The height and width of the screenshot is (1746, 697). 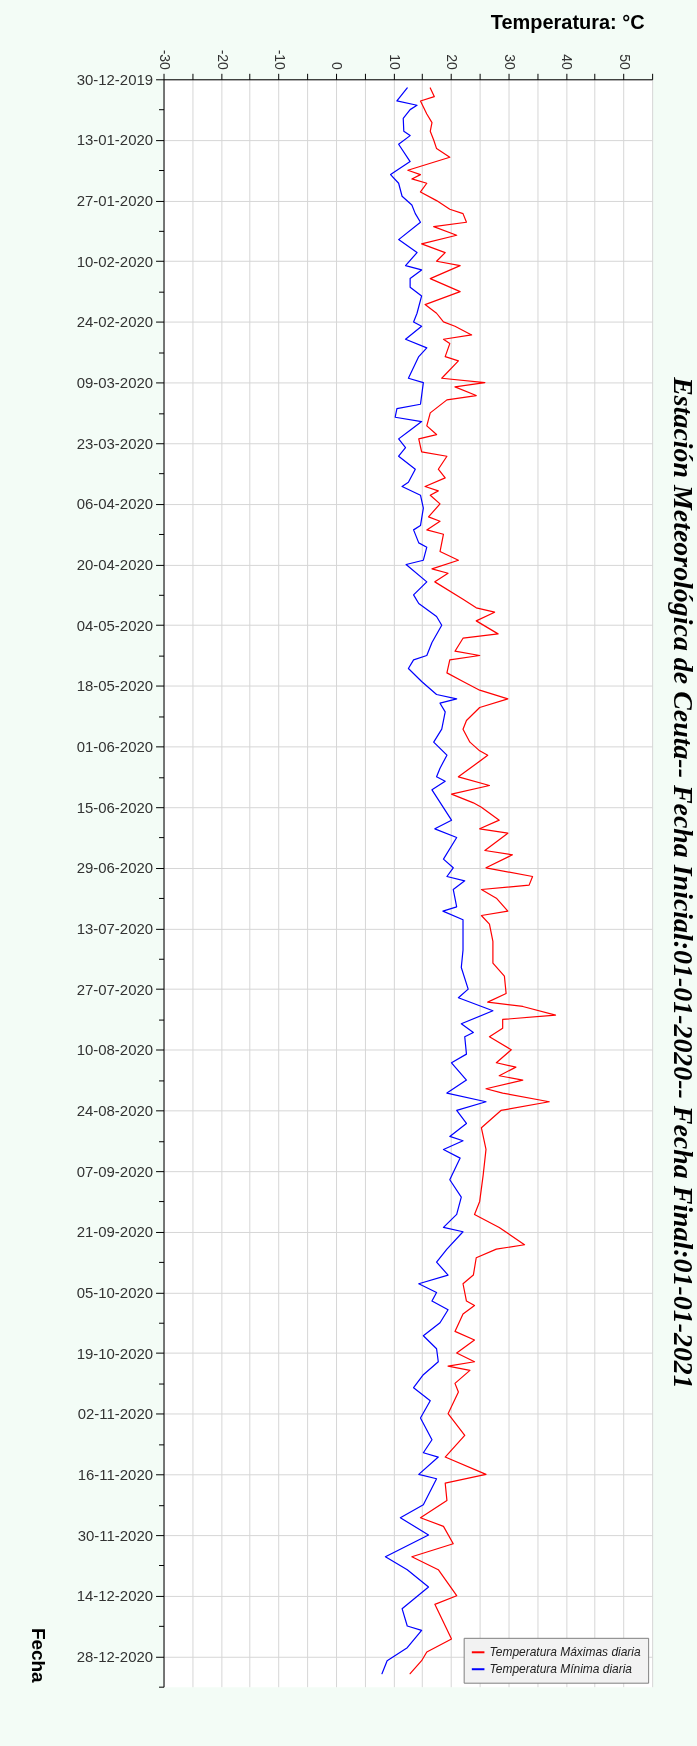 I want to click on y-tick-label: 27-07-2020, so click(x=115, y=989).